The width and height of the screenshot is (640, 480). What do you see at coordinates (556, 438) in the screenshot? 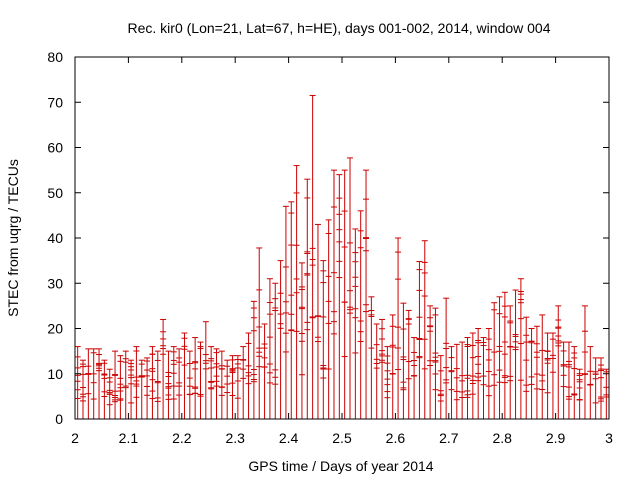
I see `x-tick-label: 2.9` at bounding box center [556, 438].